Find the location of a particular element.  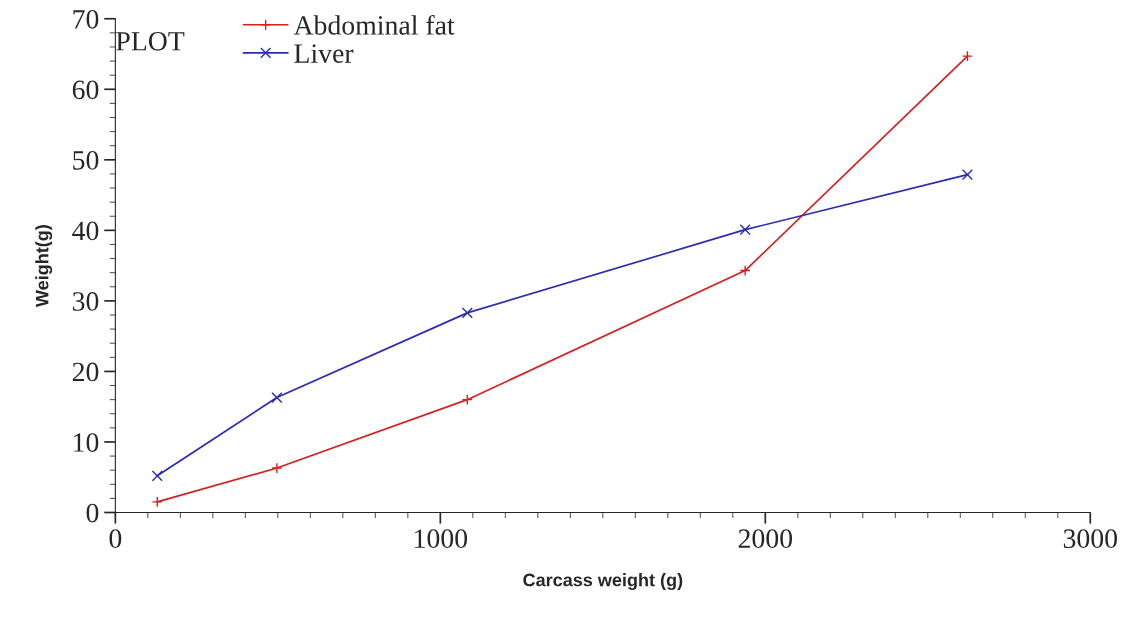

y-tick-label: 50 is located at coordinates (86, 160).